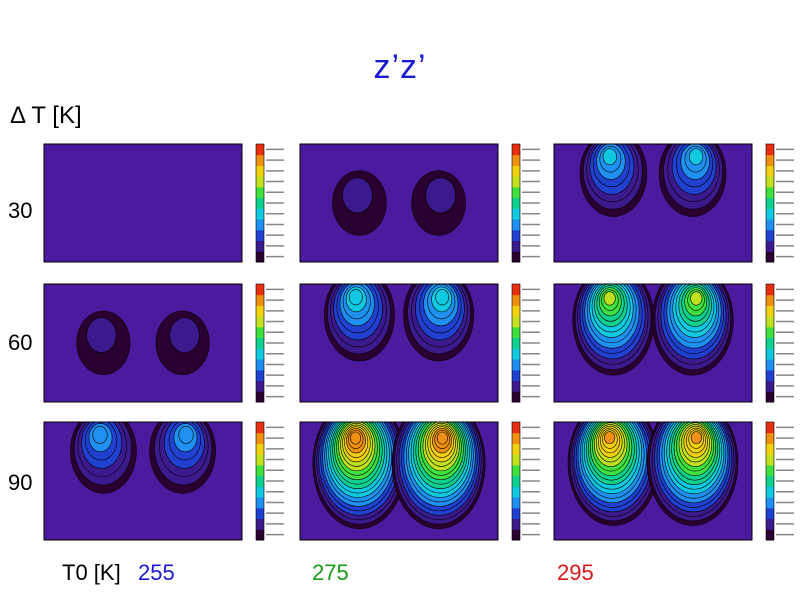  I want to click on panel-background, so click(143, 203).